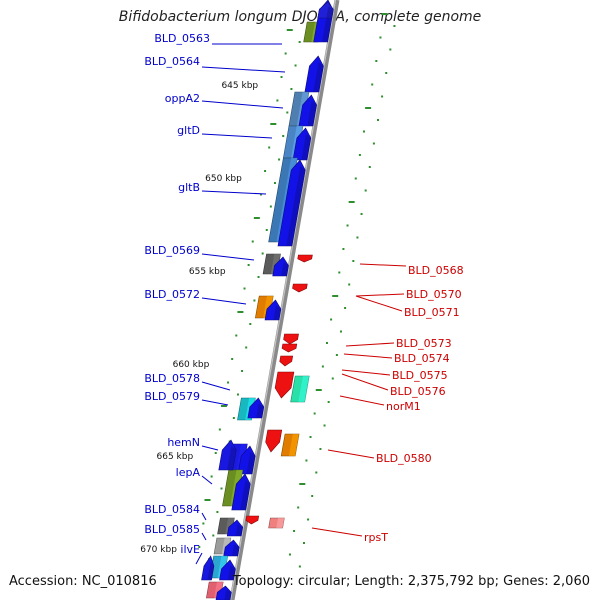 Image resolution: width=600 pixels, height=600 pixels. Describe the element at coordinates (403, 406) in the screenshot. I see `reverse-gene-label: norM1` at that location.